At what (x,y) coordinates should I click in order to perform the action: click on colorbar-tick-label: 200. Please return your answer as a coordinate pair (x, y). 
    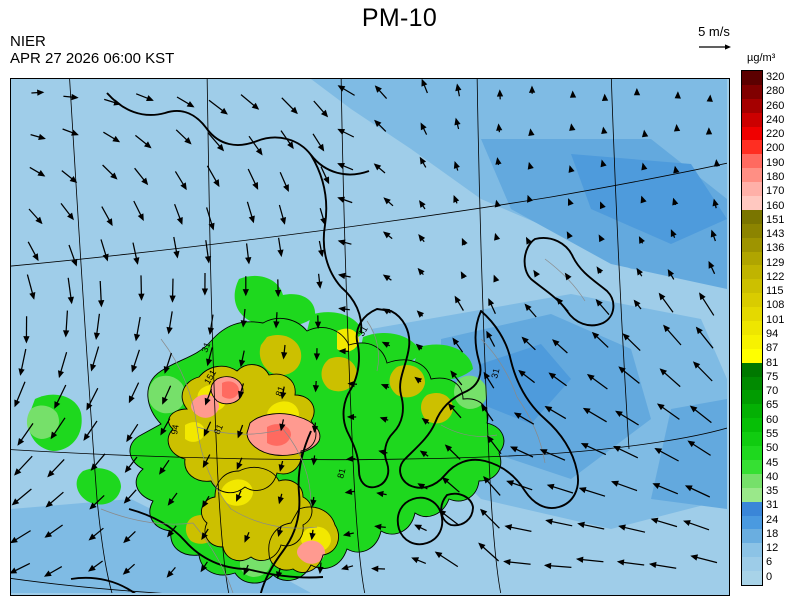
    Looking at the image, I should click on (775, 148).